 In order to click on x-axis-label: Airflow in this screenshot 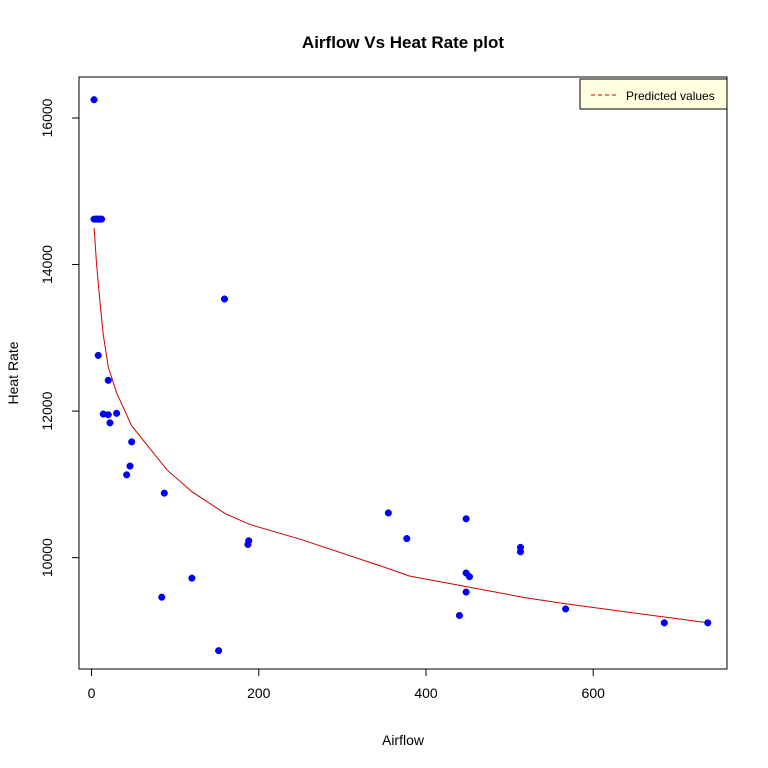, I will do `click(403, 740)`.